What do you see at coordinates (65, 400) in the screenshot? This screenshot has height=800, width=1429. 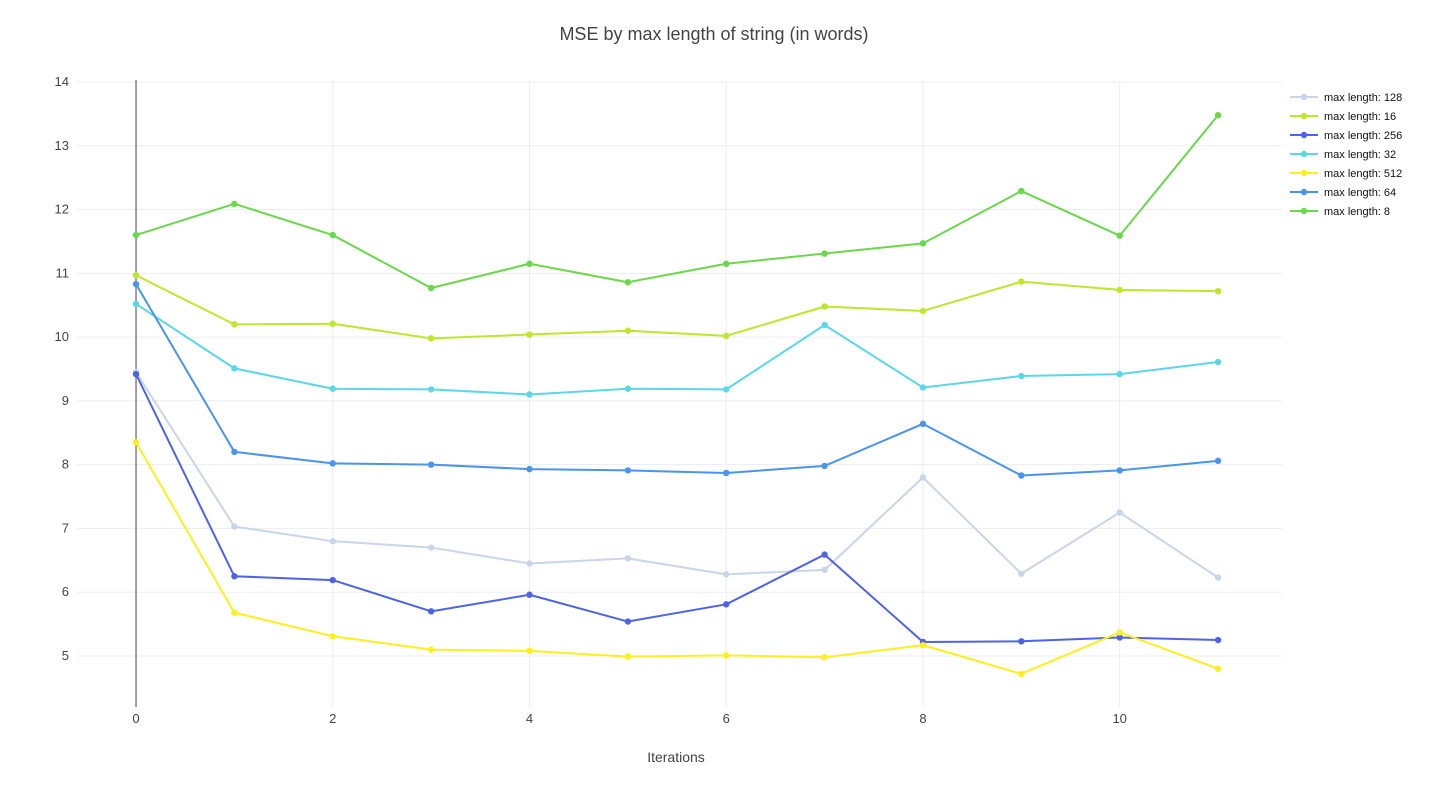 I see `y-tick-label: 9` at bounding box center [65, 400].